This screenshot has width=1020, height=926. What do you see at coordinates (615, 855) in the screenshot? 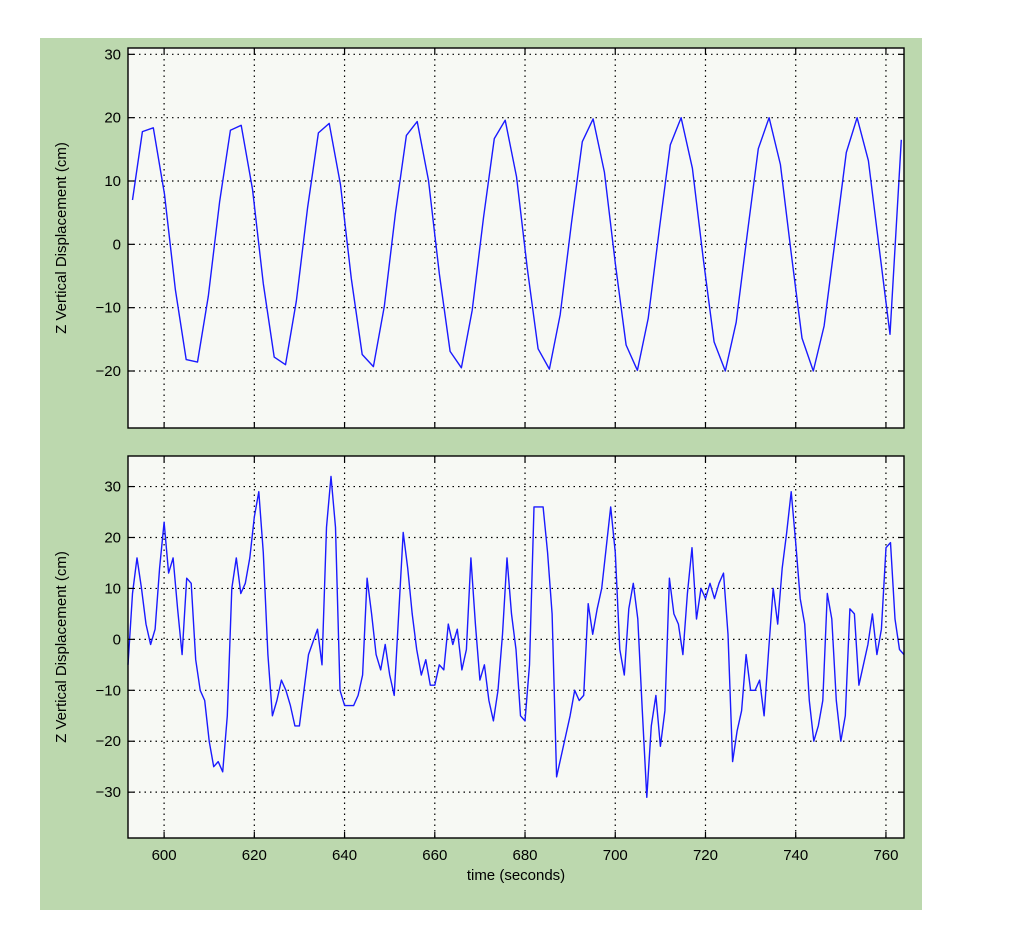
I see `x-tick-label: 700` at bounding box center [615, 855].